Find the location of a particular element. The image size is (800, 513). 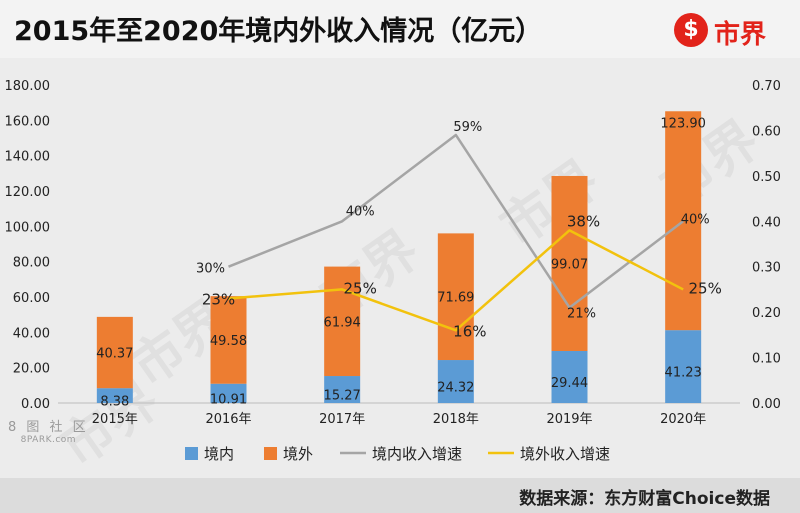

line-overseas-growth-label: 38% is located at coordinates (583, 221).